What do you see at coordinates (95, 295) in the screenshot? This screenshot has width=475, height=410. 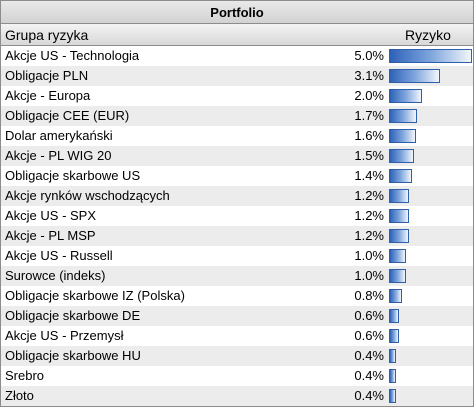 I see `risk-group-name: Obligacje skarbowe IZ (Polska)` at bounding box center [95, 295].